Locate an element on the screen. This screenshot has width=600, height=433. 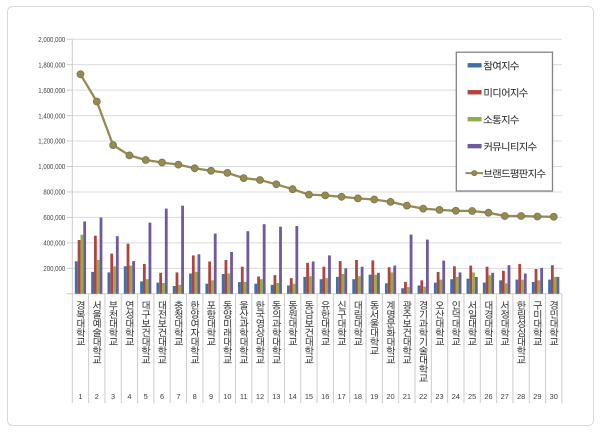
svg-text: 17 is located at coordinates (341, 396).